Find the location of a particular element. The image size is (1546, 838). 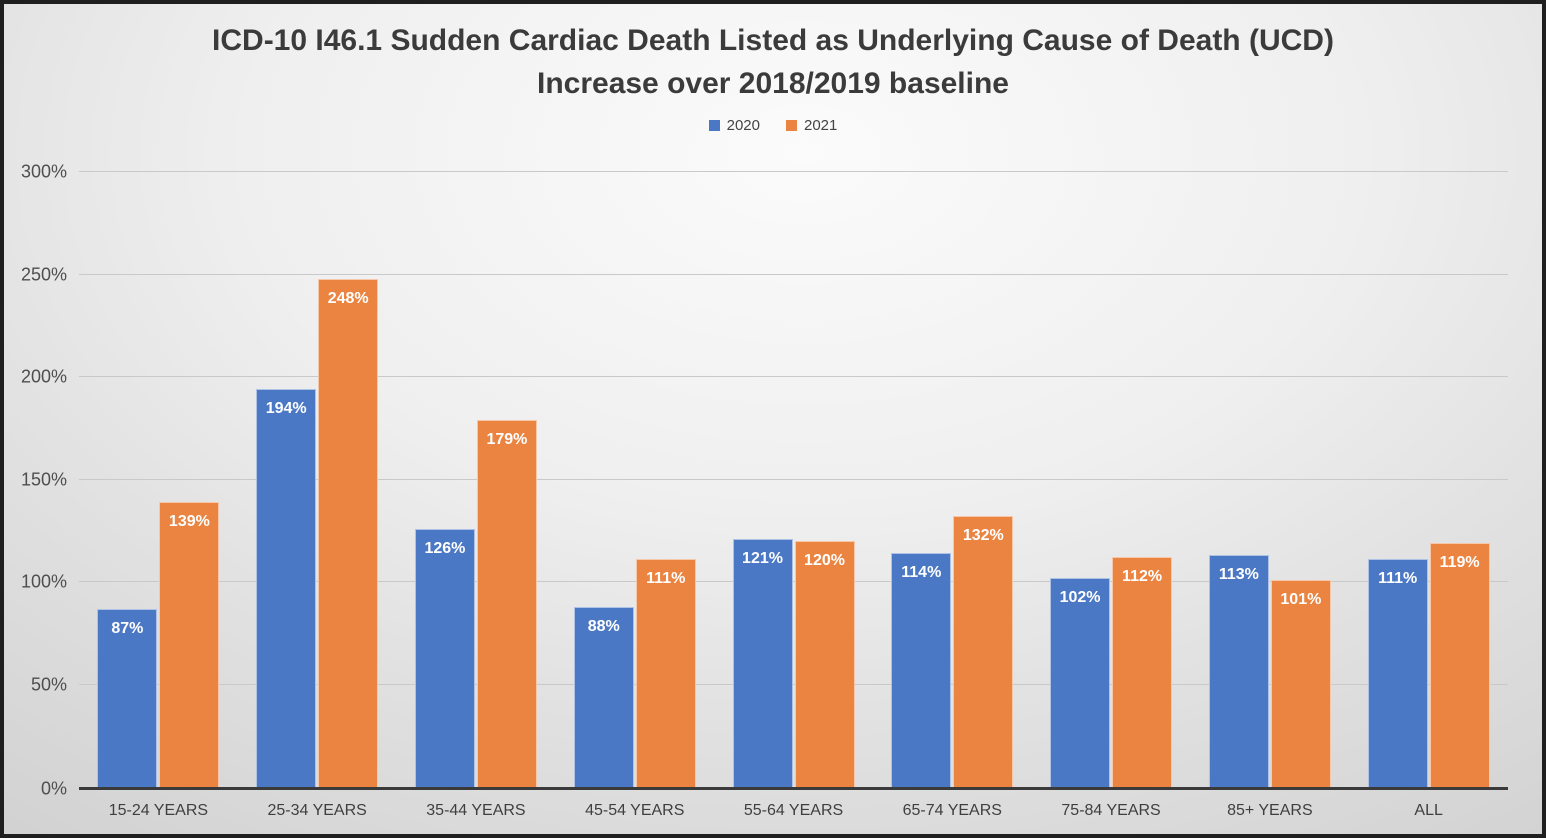

bar-value-label: 119% is located at coordinates (1459, 563).